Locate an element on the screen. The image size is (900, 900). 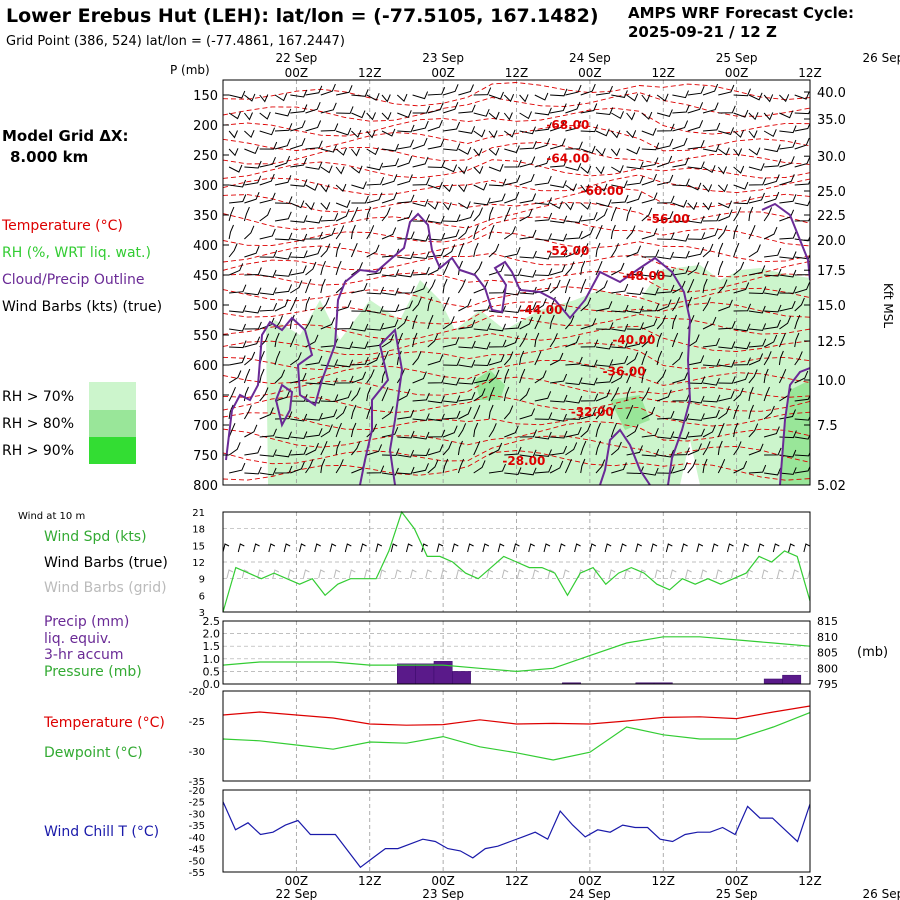
temperature-line is located at coordinates (516, 715).